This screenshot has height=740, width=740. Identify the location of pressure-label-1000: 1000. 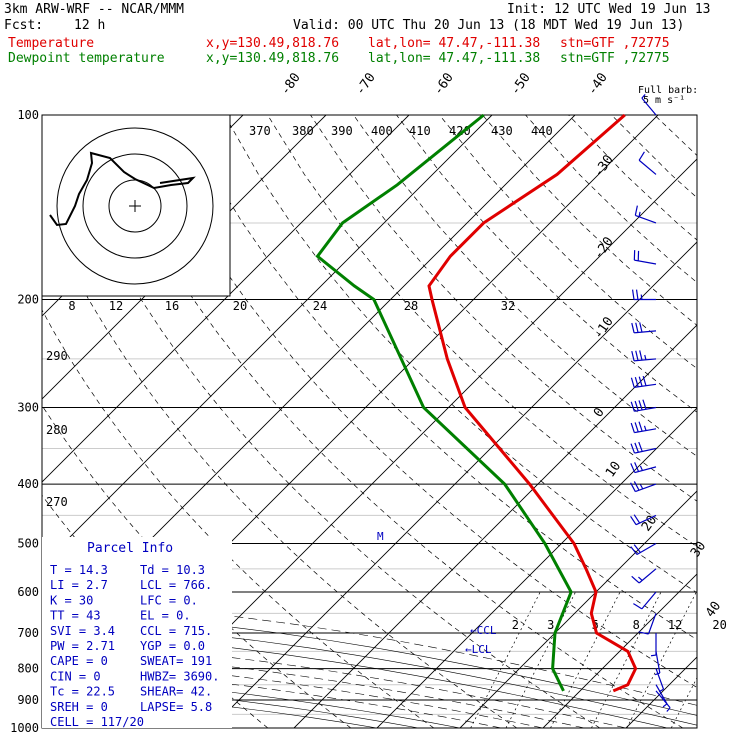
(24, 728).